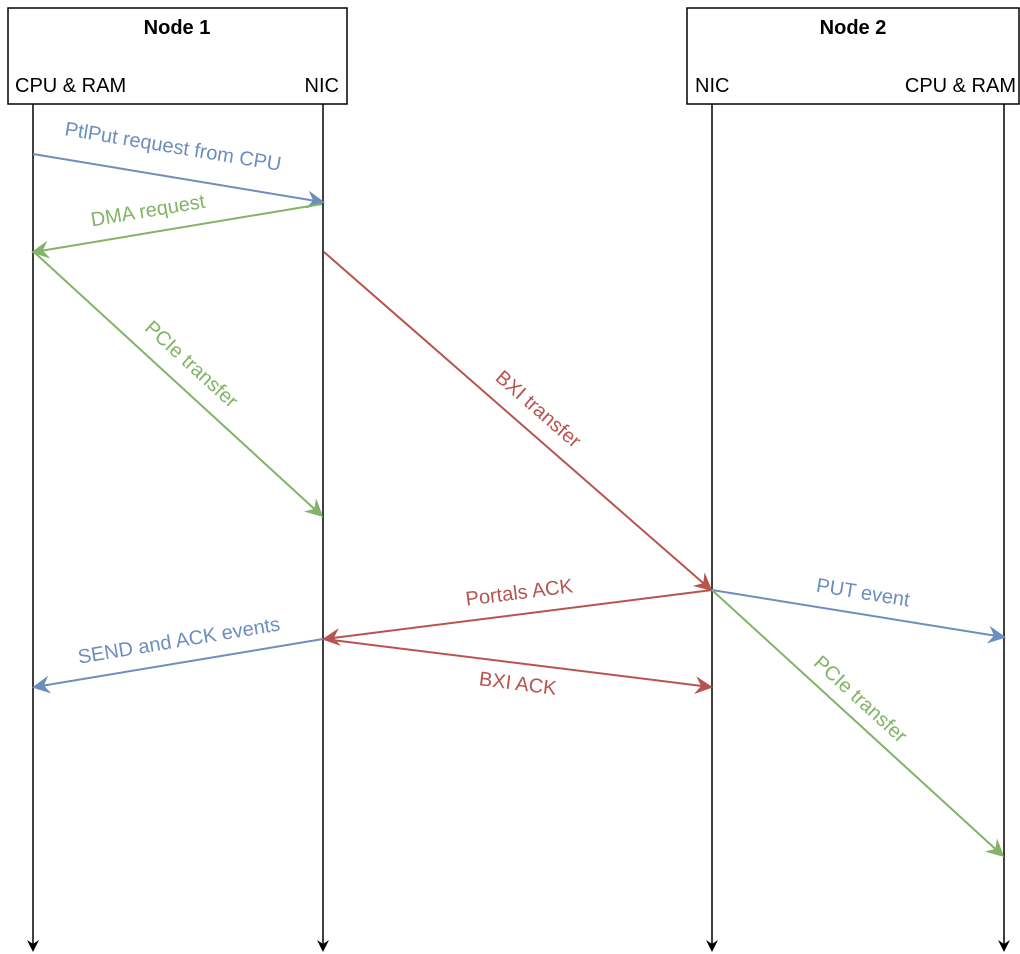  I want to click on msg-send-ack-events-arrow, so click(178, 666).